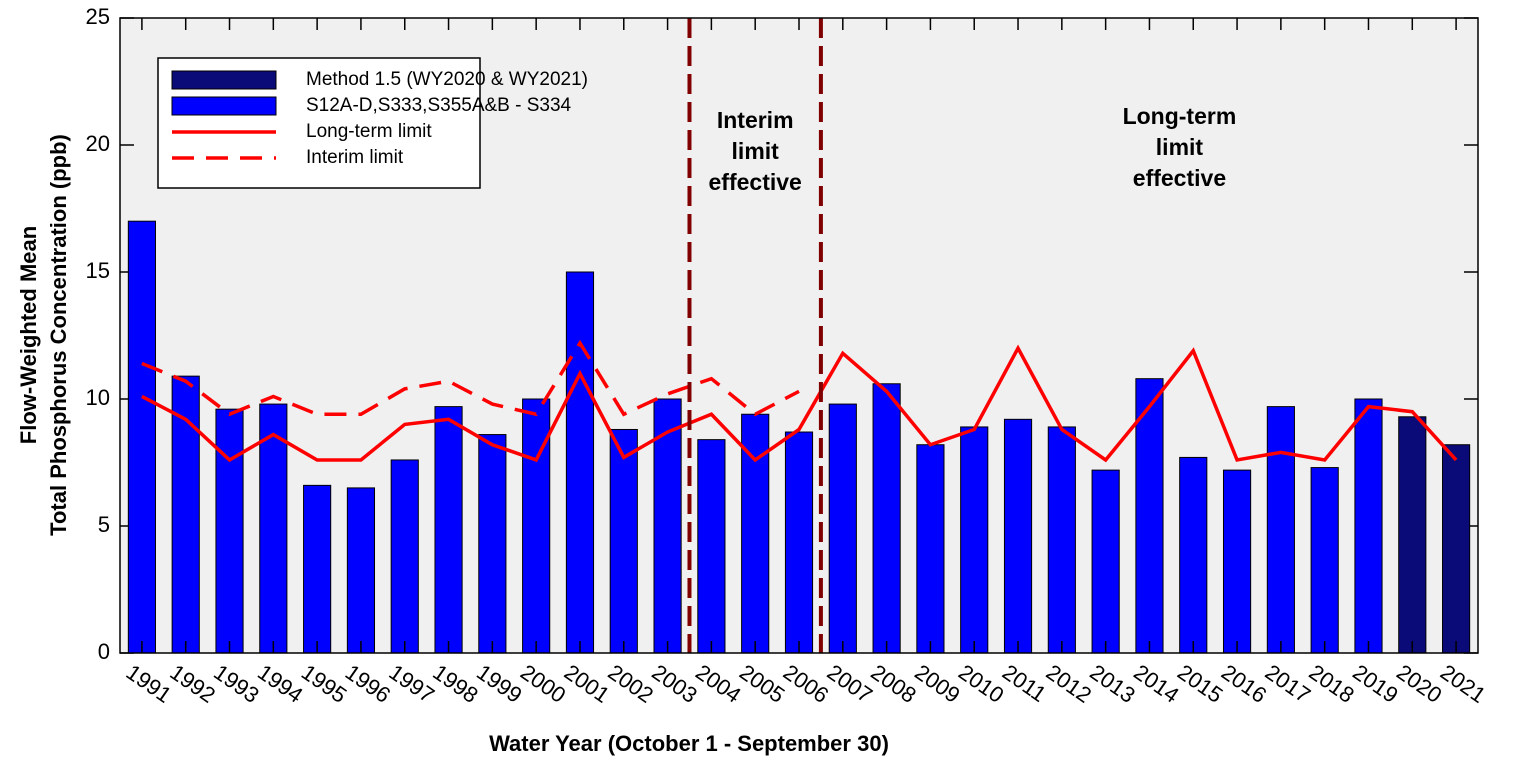  Describe the element at coordinates (1024, 683) in the screenshot. I see `x-tick-label: 2011` at that location.